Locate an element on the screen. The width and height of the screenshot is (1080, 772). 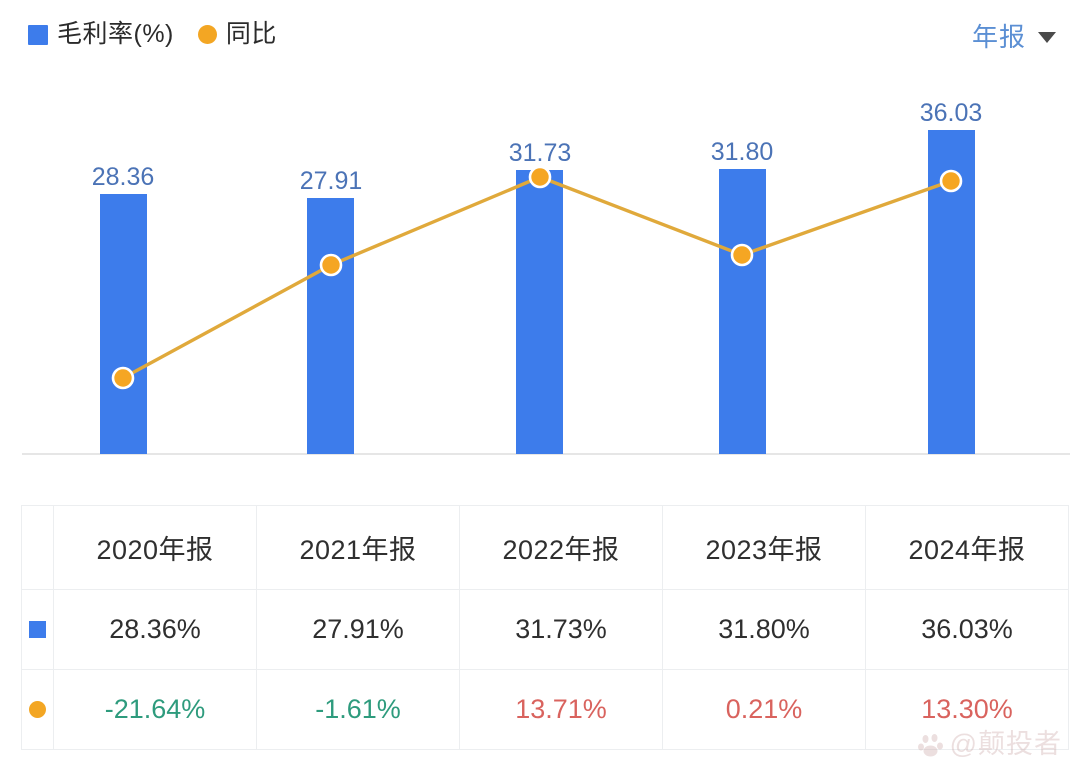
legend-item-gross-margin: 毛利率(%) is located at coordinates (101, 34).